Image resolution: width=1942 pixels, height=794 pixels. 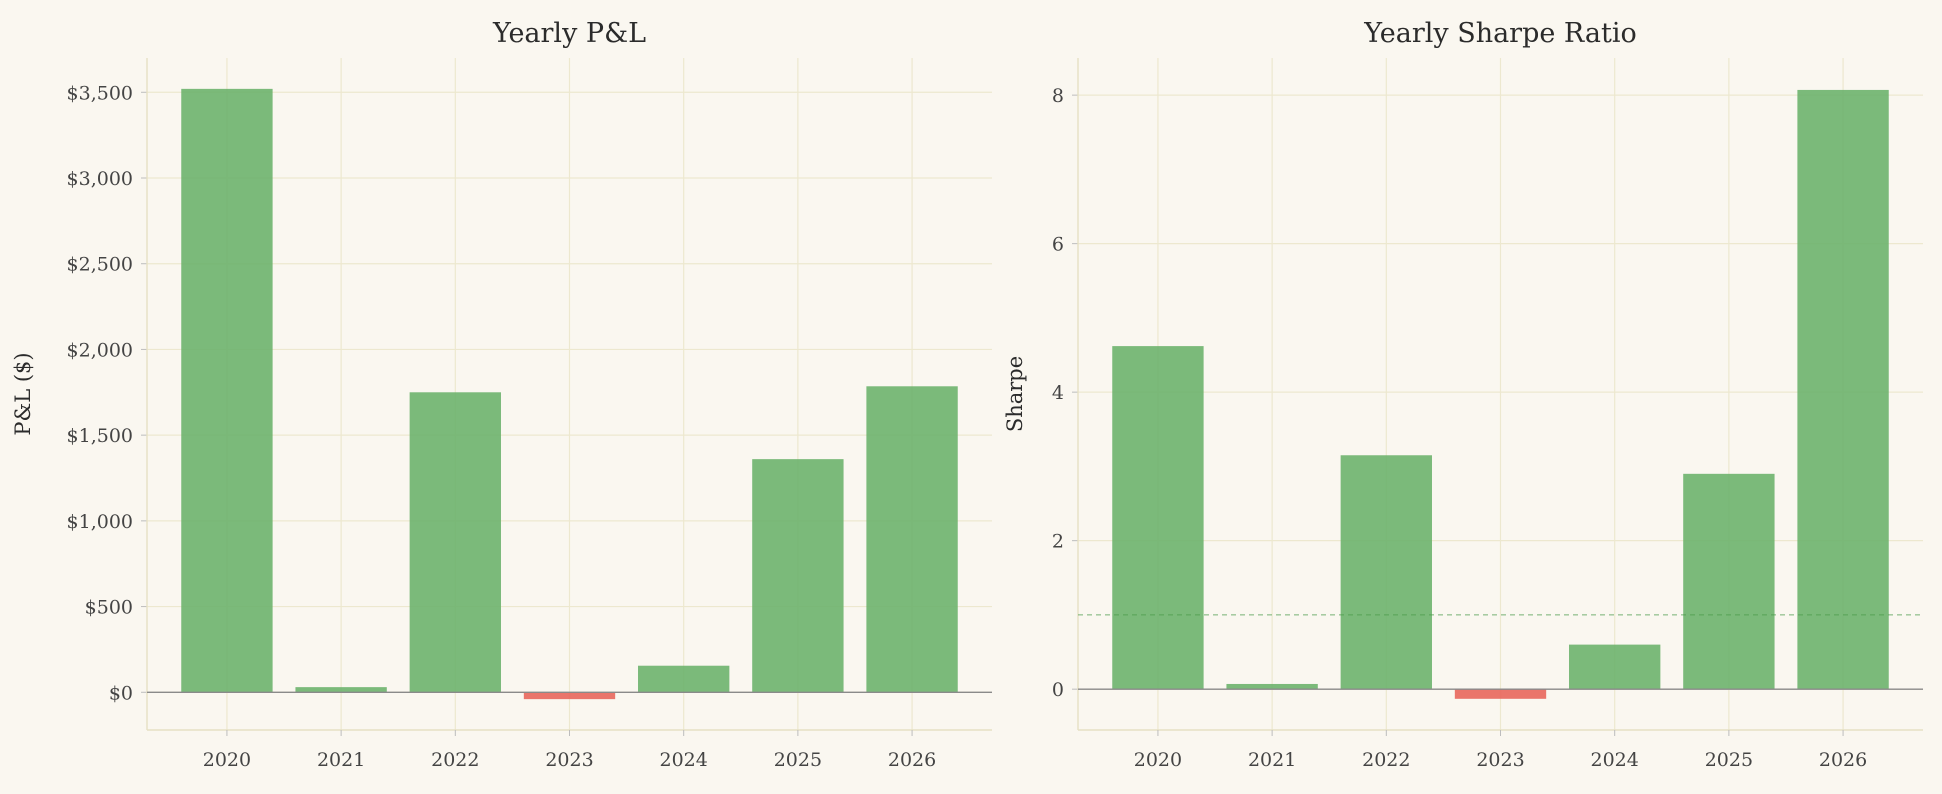 I want to click on y-tick-label: 8, so click(x=1058, y=96).